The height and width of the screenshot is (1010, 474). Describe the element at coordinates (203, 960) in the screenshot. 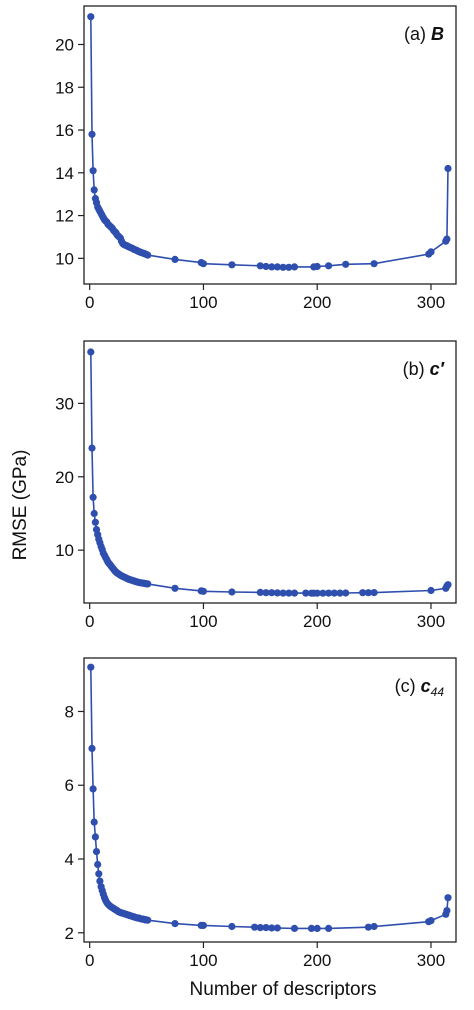

I see `panel-c-x-tick-label: 100` at that location.